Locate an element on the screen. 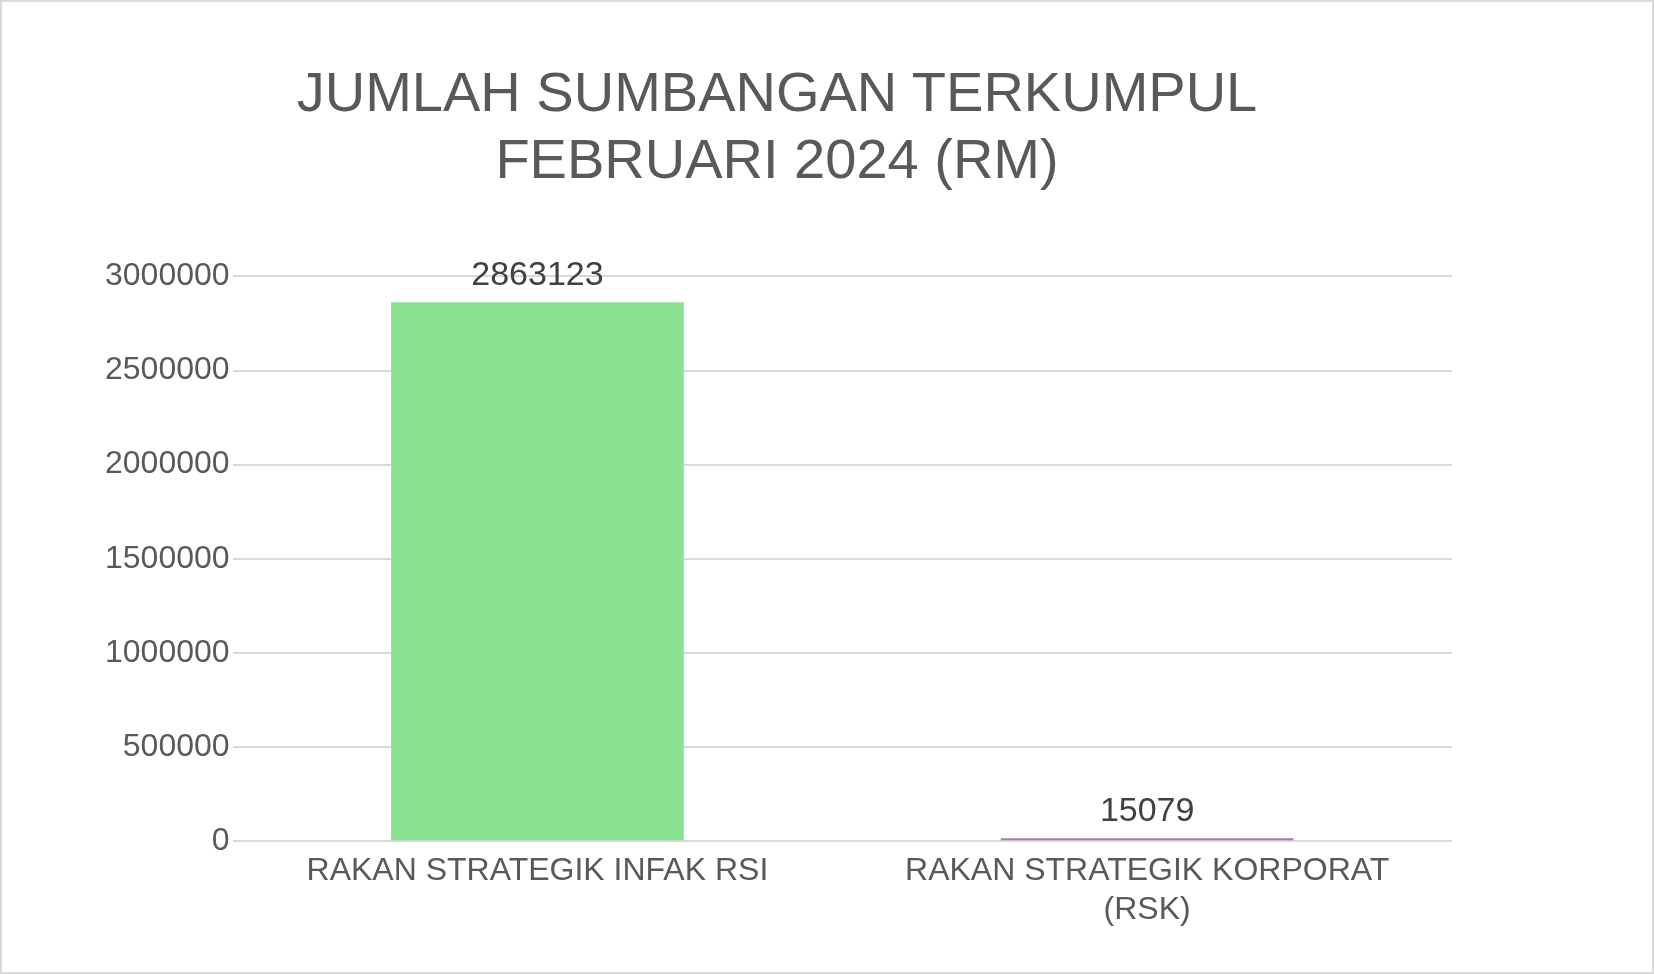  y-tick-label: 1500000 is located at coordinates (167, 556).